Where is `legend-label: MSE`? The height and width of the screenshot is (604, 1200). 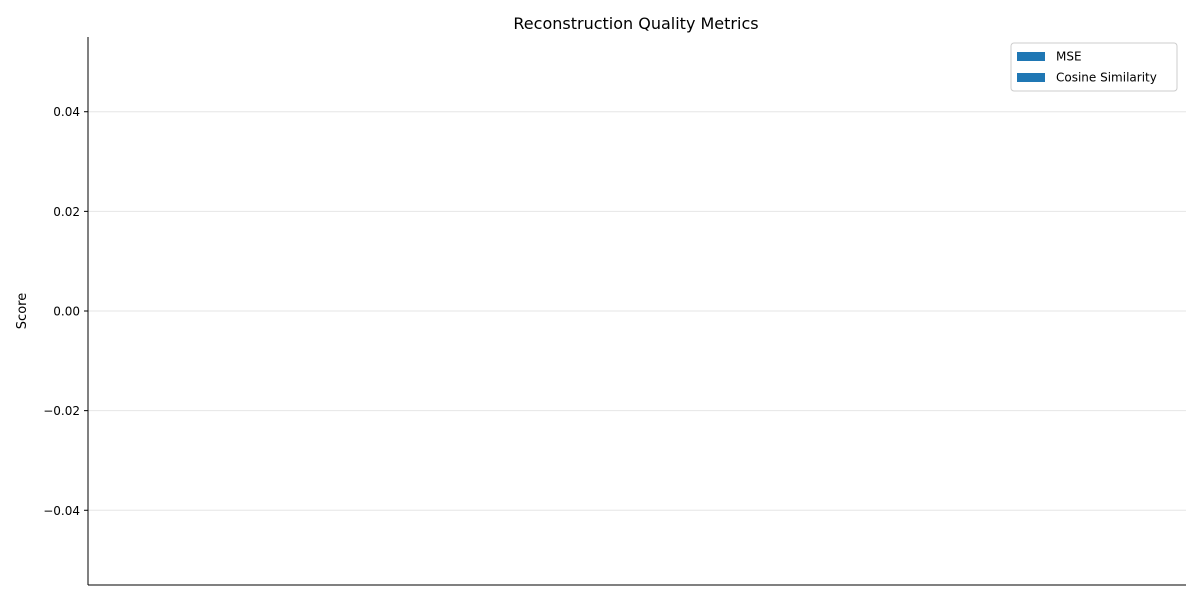 legend-label: MSE is located at coordinates (1069, 57).